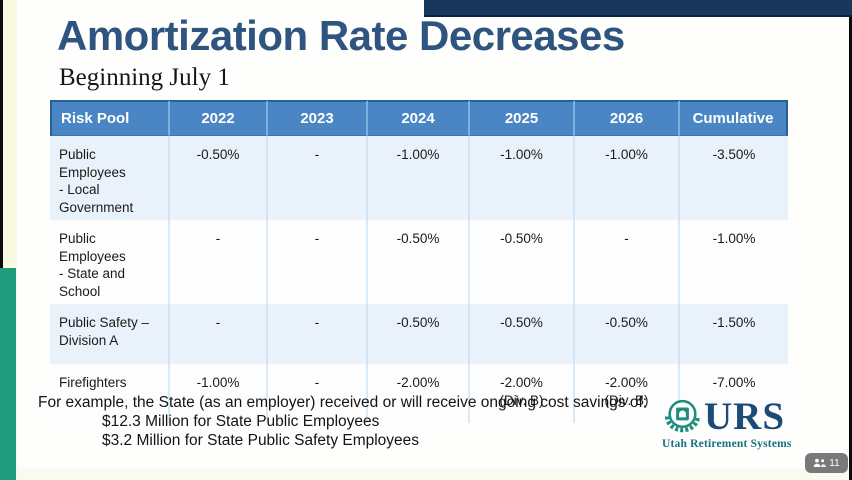  What do you see at coordinates (318, 118) in the screenshot?
I see `column-header-2023: 2023` at bounding box center [318, 118].